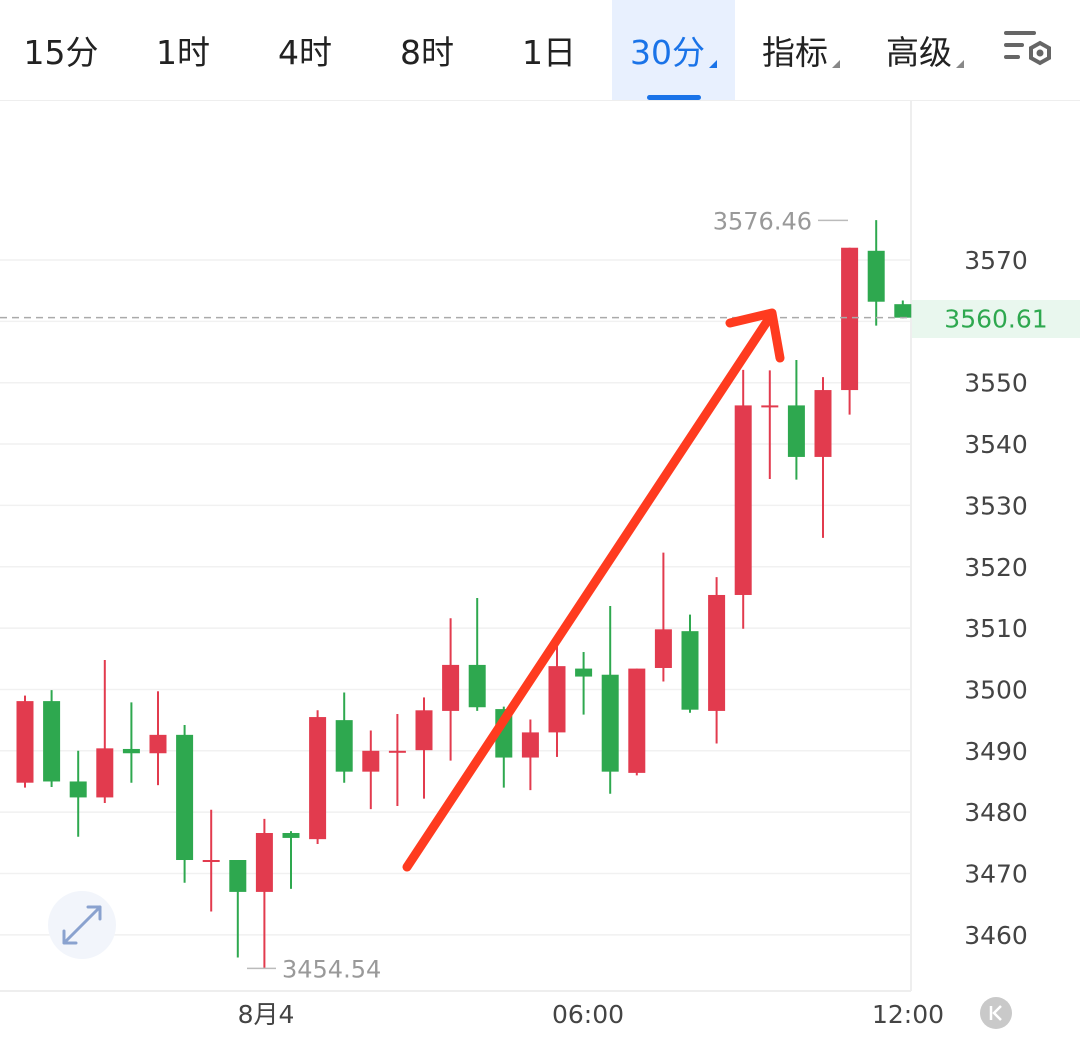  Describe the element at coordinates (996, 260) in the screenshot. I see `y-tick-label: 3570` at that location.